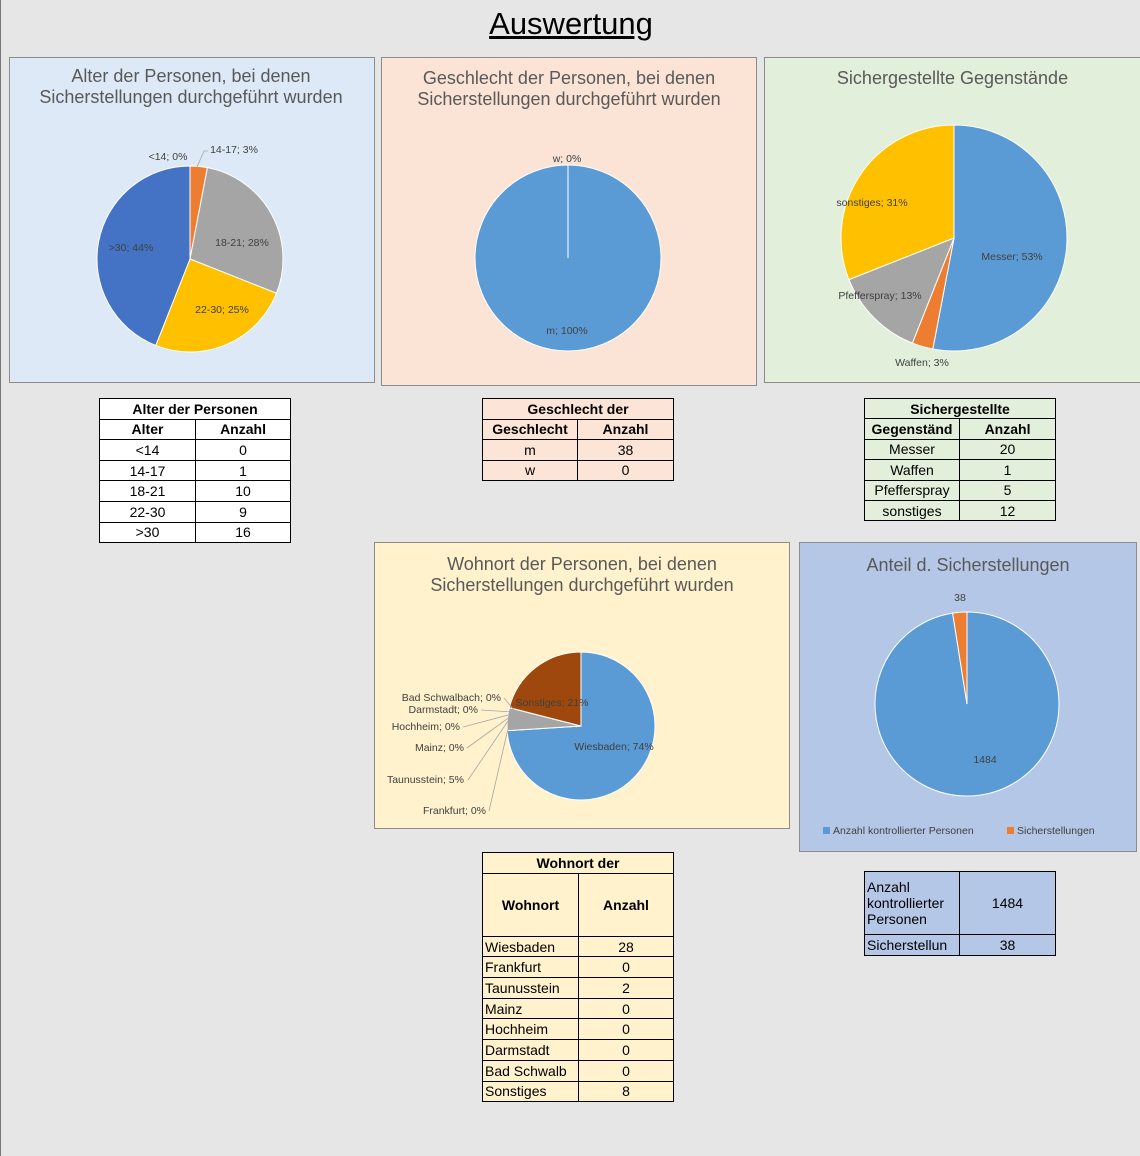  I want to click on table-title: Geschlecht der, so click(578, 409).